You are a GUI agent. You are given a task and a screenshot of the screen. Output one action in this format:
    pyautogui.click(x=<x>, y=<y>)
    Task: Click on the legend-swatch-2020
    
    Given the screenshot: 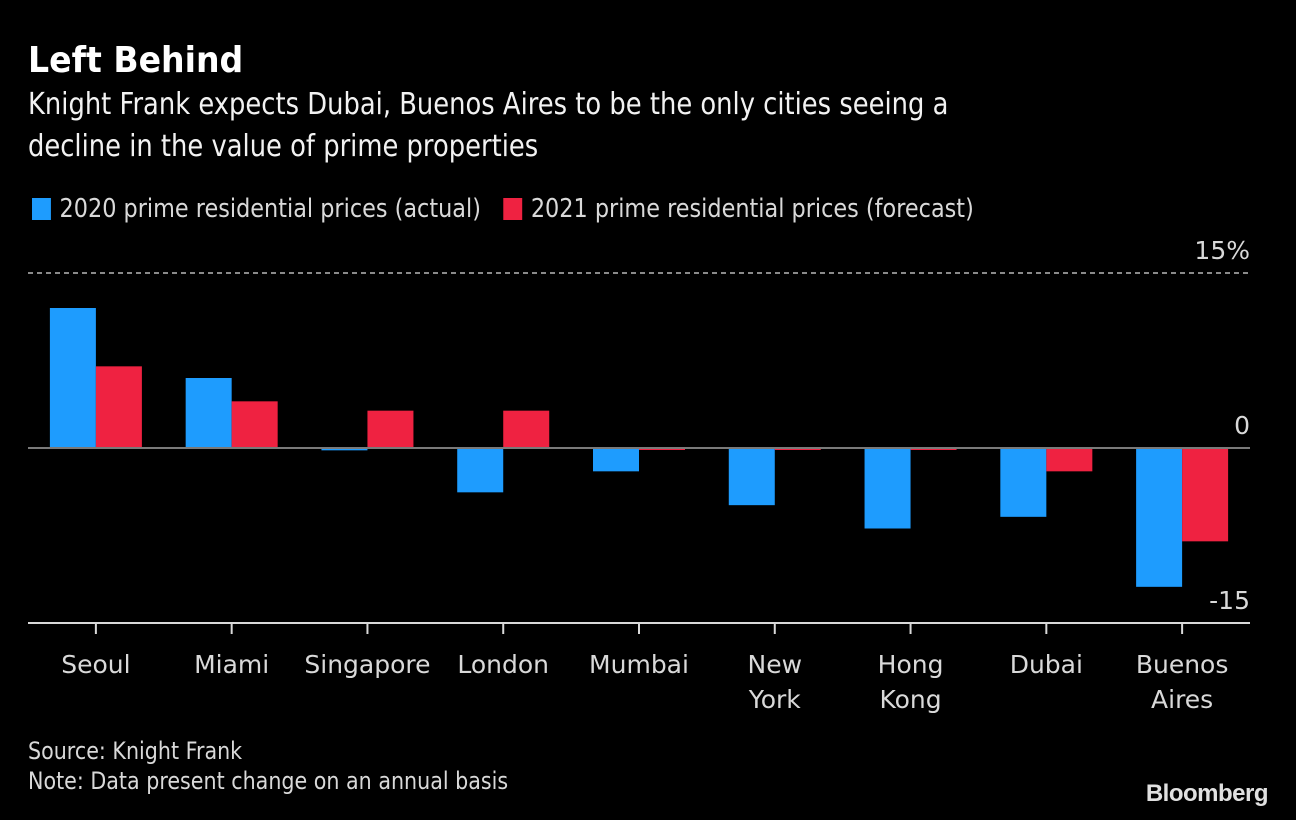 What is the action you would take?
    pyautogui.click(x=41, y=209)
    